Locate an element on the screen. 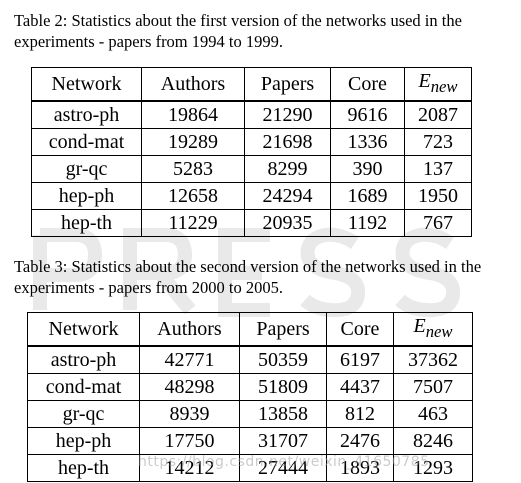 The height and width of the screenshot is (483, 521). cell-authors: 8939 is located at coordinates (189, 414).